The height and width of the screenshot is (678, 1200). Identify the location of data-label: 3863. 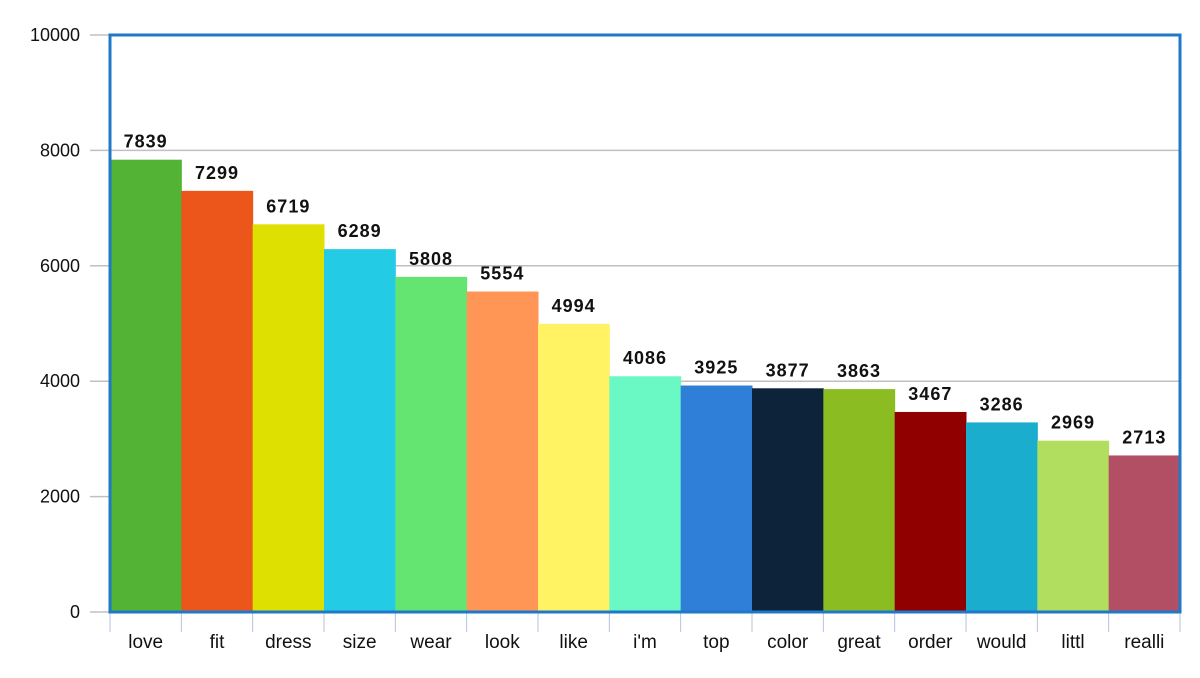
(859, 371).